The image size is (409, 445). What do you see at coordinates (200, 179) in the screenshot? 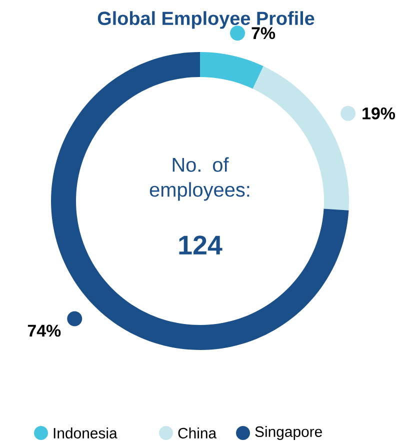
I see `text: No. of employees:` at bounding box center [200, 179].